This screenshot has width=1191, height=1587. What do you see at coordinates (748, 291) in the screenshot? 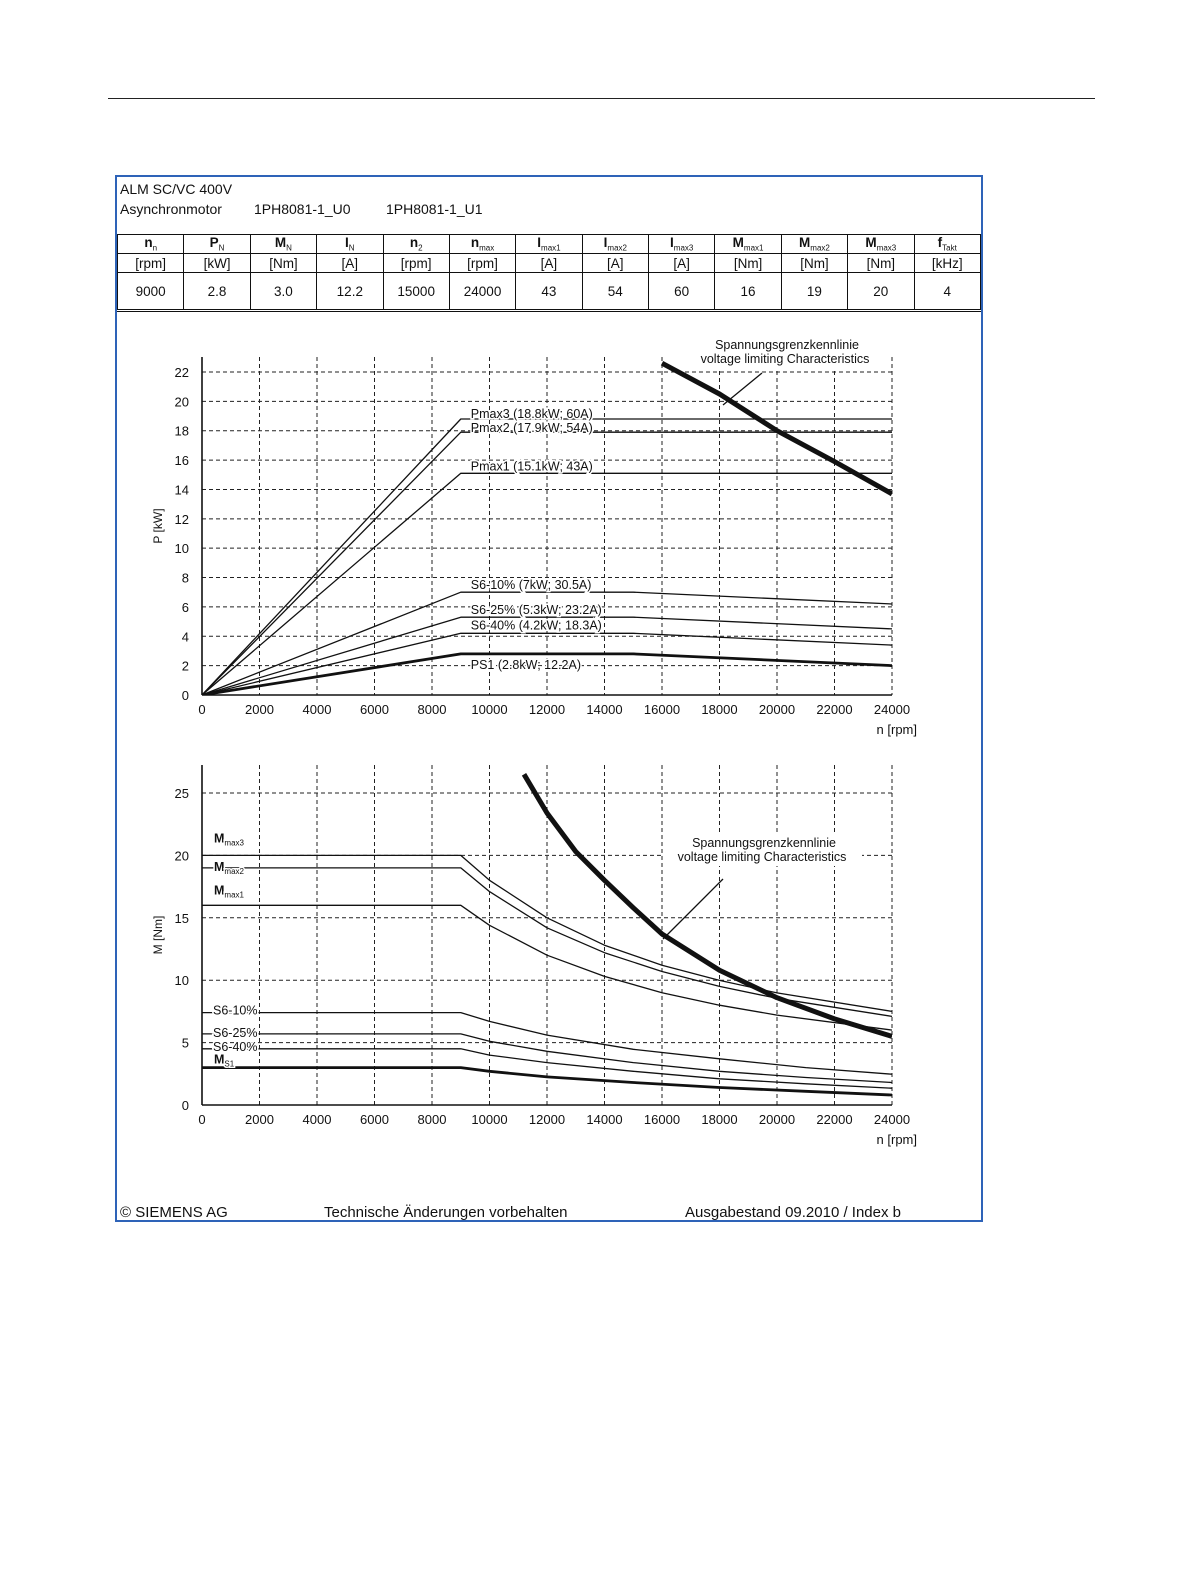
I see `spec-value-9: 16` at bounding box center [748, 291].